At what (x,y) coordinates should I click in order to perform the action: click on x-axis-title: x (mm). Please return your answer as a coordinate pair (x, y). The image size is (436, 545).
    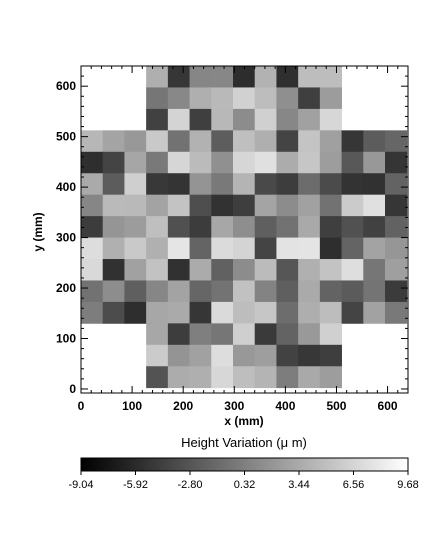
    Looking at the image, I should click on (243, 421).